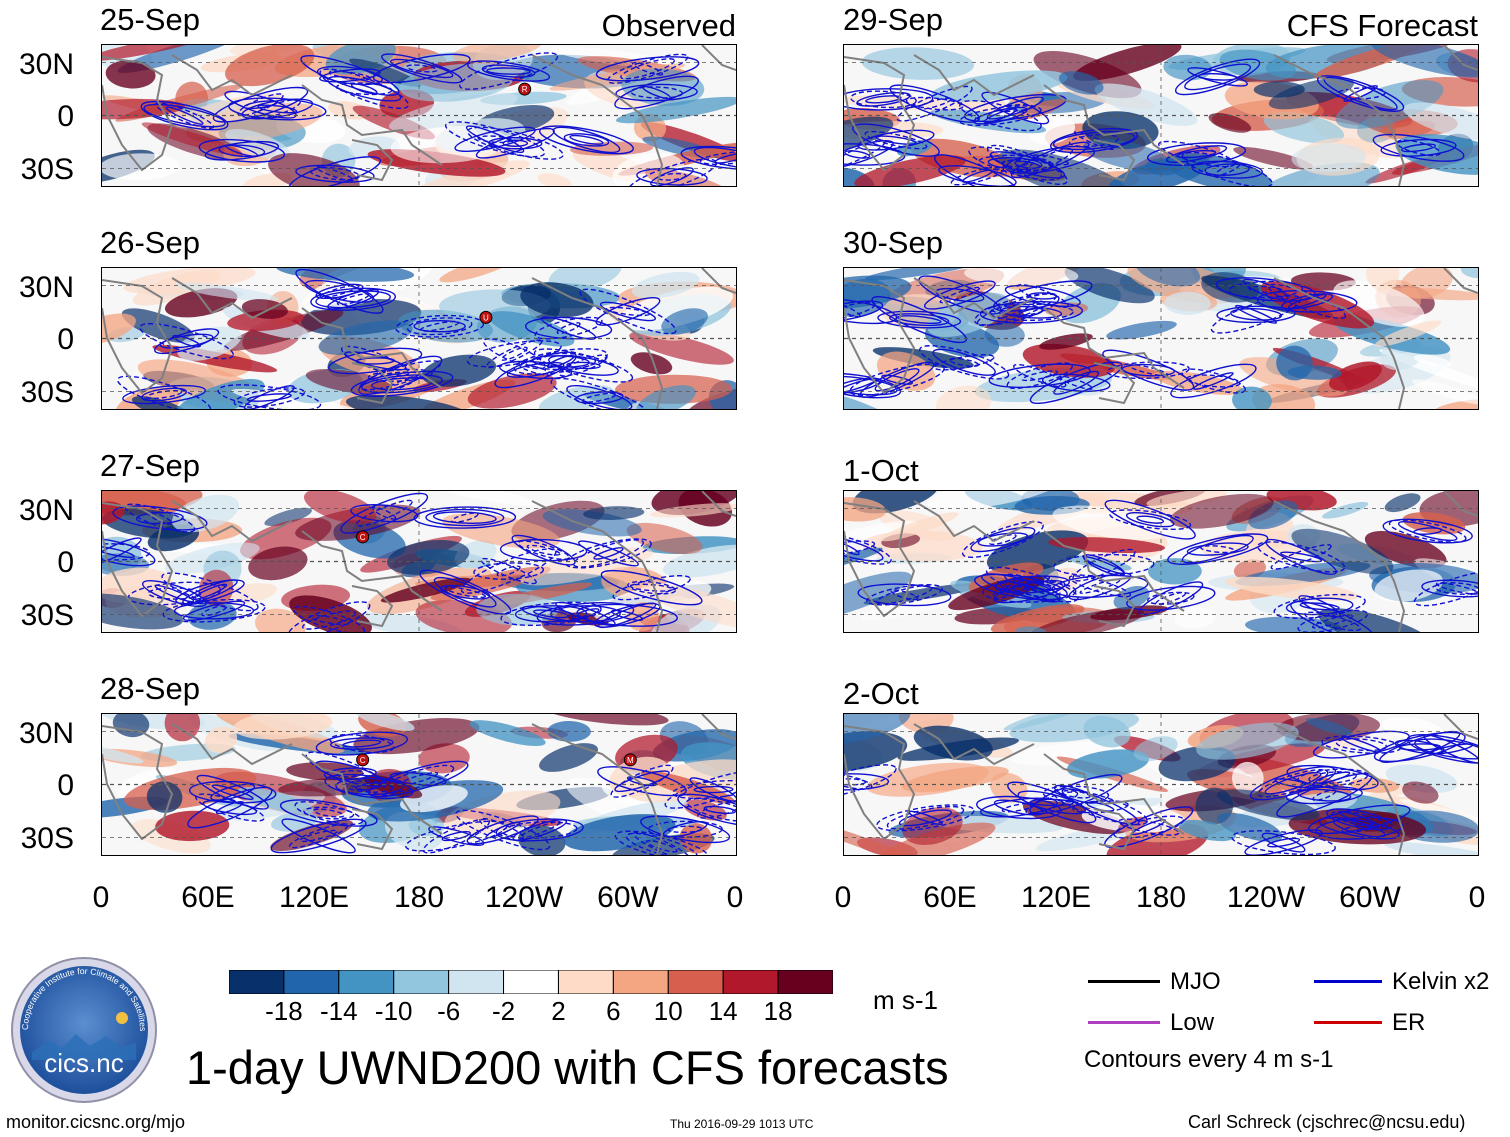  What do you see at coordinates (393, 1011) in the screenshot?
I see `colorbar-label: -10` at bounding box center [393, 1011].